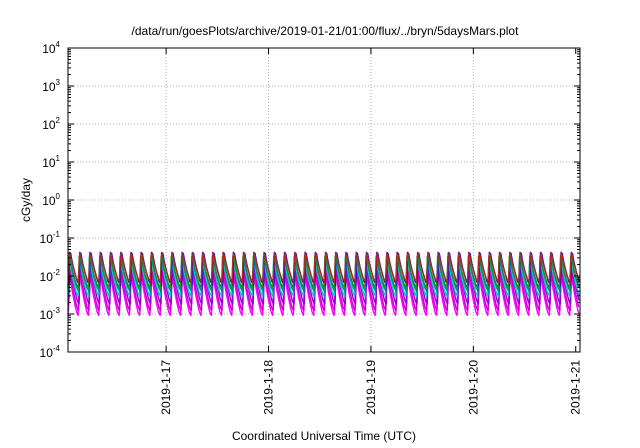 The width and height of the screenshot is (640, 448). I want to click on y-tick-label: 10⁻⁴, so click(50, 352).